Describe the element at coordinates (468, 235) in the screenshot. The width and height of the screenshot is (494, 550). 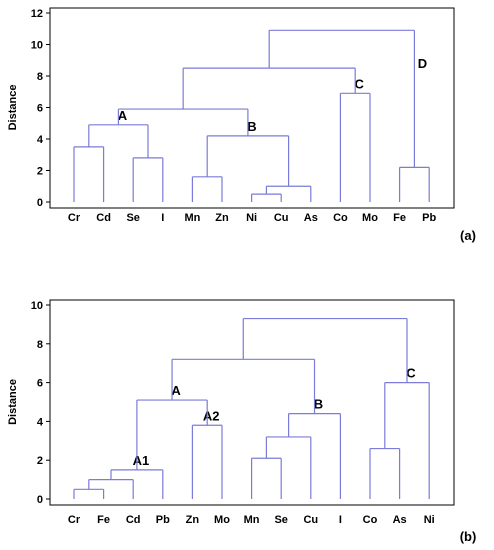
I see `panel-label: (a)` at that location.